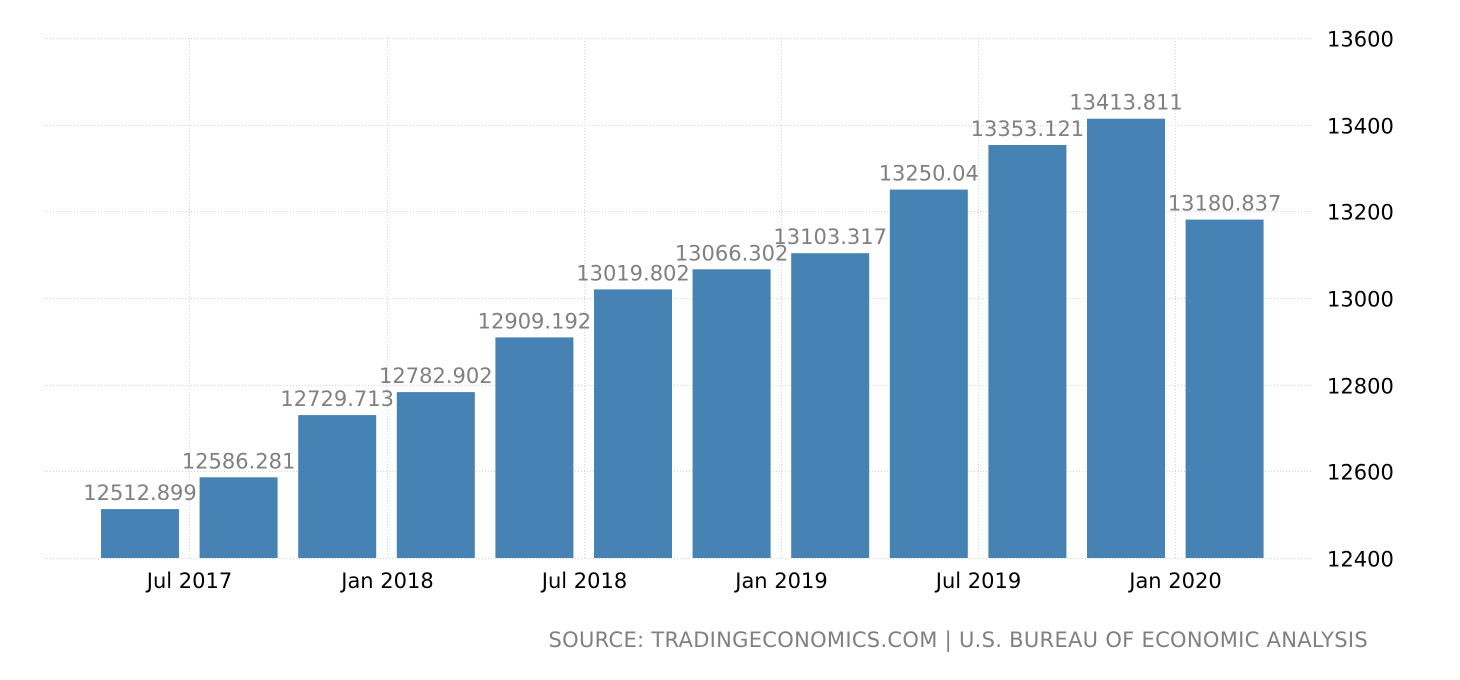  What do you see at coordinates (1126, 103) in the screenshot?
I see `data-label: 13413.811` at bounding box center [1126, 103].